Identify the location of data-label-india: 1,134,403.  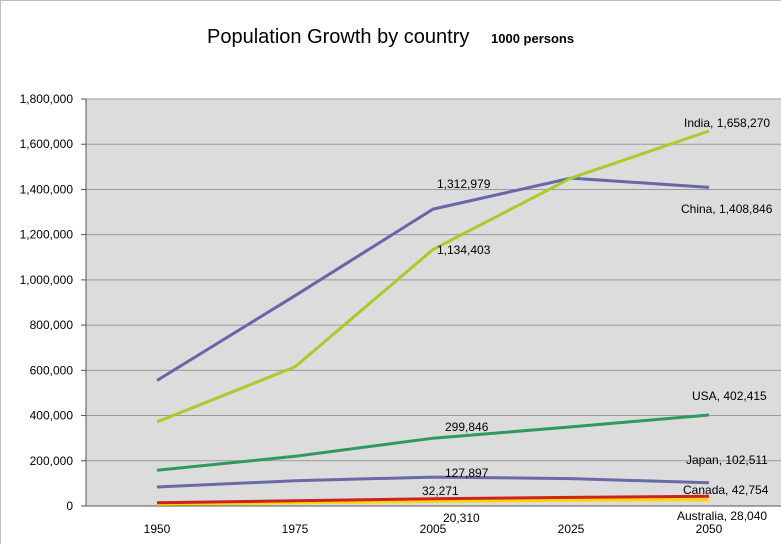
(464, 250).